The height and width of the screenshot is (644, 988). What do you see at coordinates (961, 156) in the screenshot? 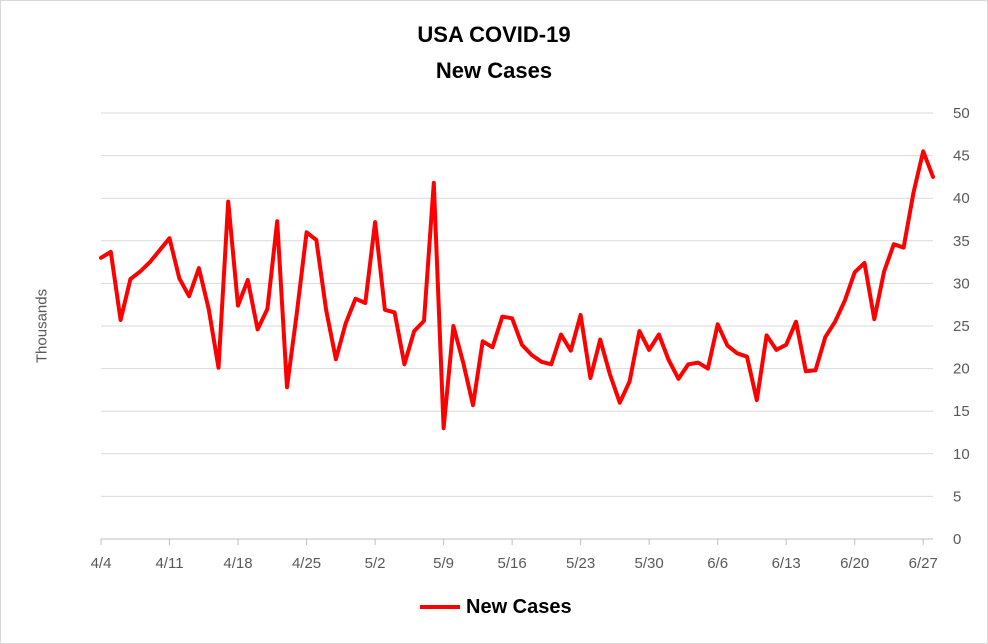
I see `y-tick-label: 45` at bounding box center [961, 156].